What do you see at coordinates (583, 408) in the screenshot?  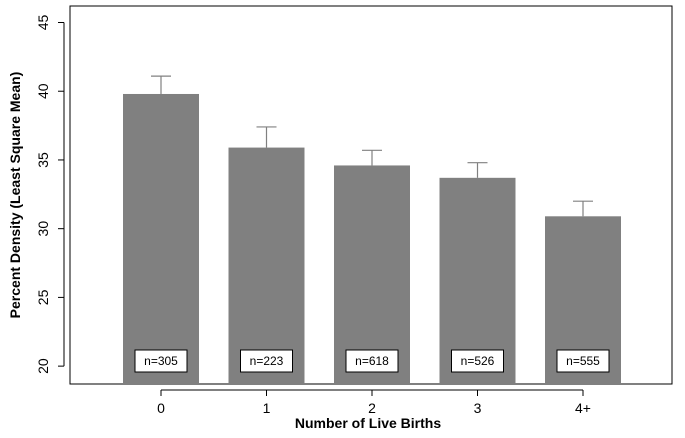 I see `x-tick-label-4: 4+` at bounding box center [583, 408].